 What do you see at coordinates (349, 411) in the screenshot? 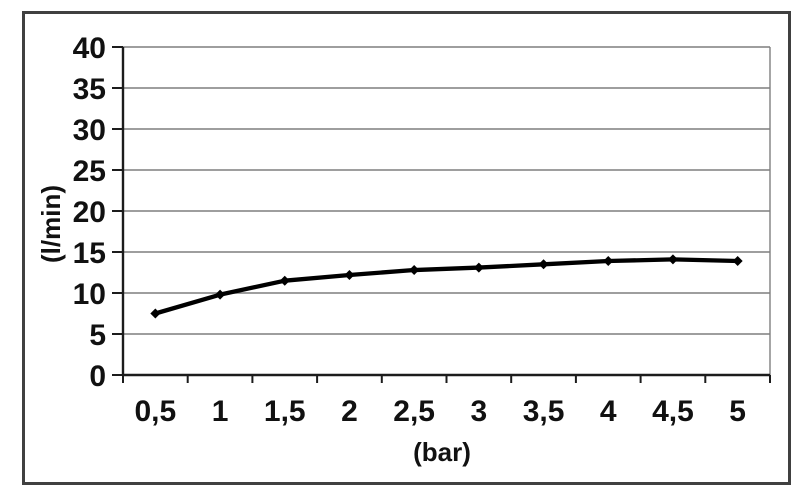
I see `x-tick-label: 2` at bounding box center [349, 411].